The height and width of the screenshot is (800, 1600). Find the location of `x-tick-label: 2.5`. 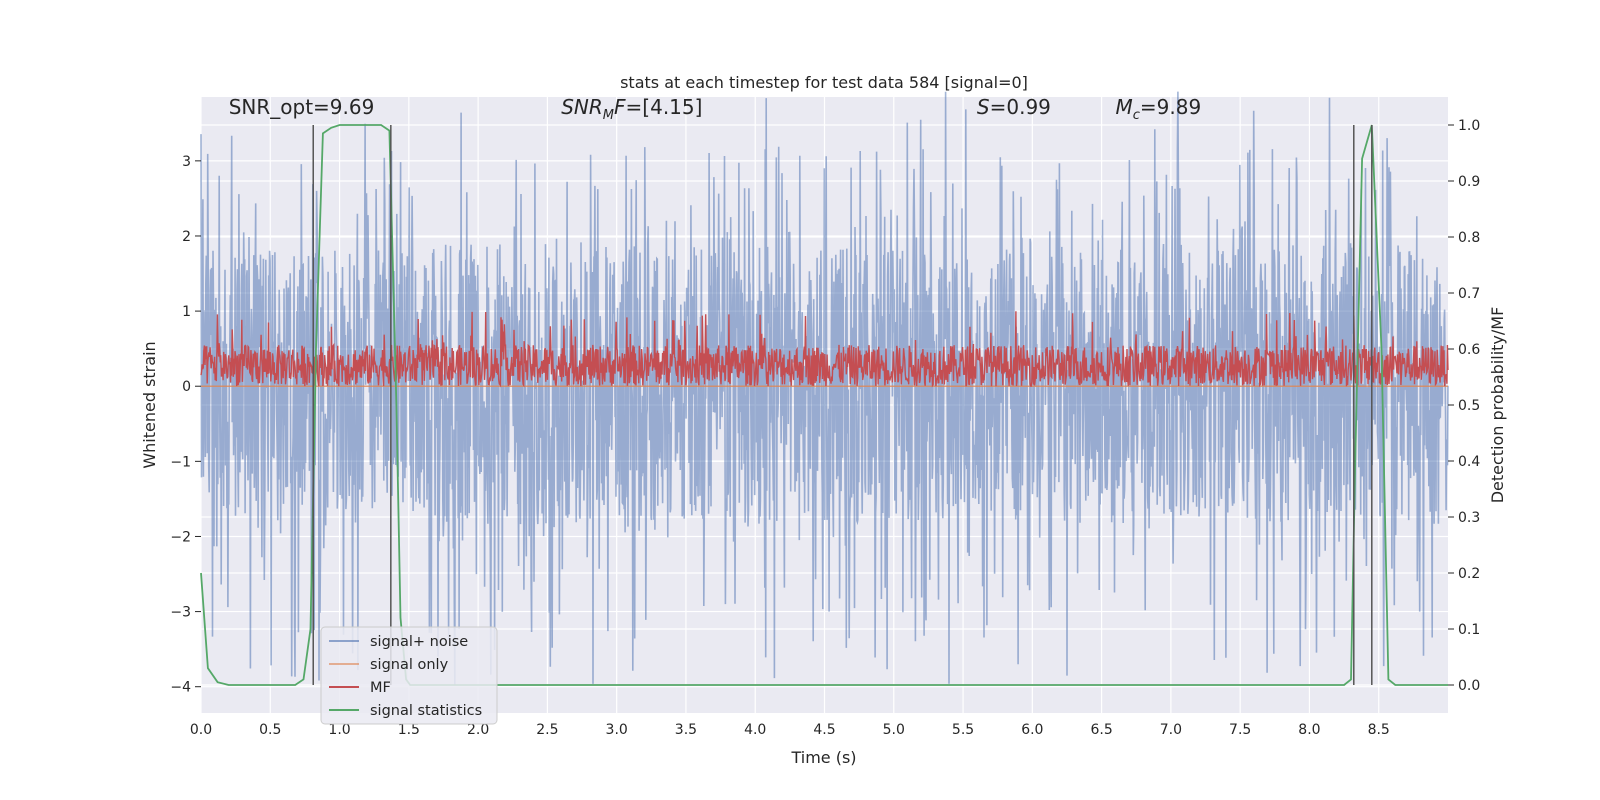

x-tick-label: 2.5 is located at coordinates (547, 730).